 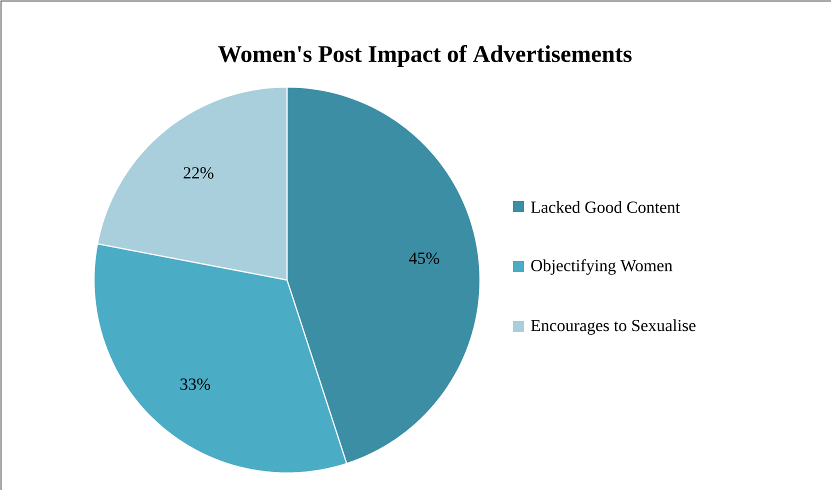 What do you see at coordinates (199, 173) in the screenshot?
I see `data-label: 22%` at bounding box center [199, 173].